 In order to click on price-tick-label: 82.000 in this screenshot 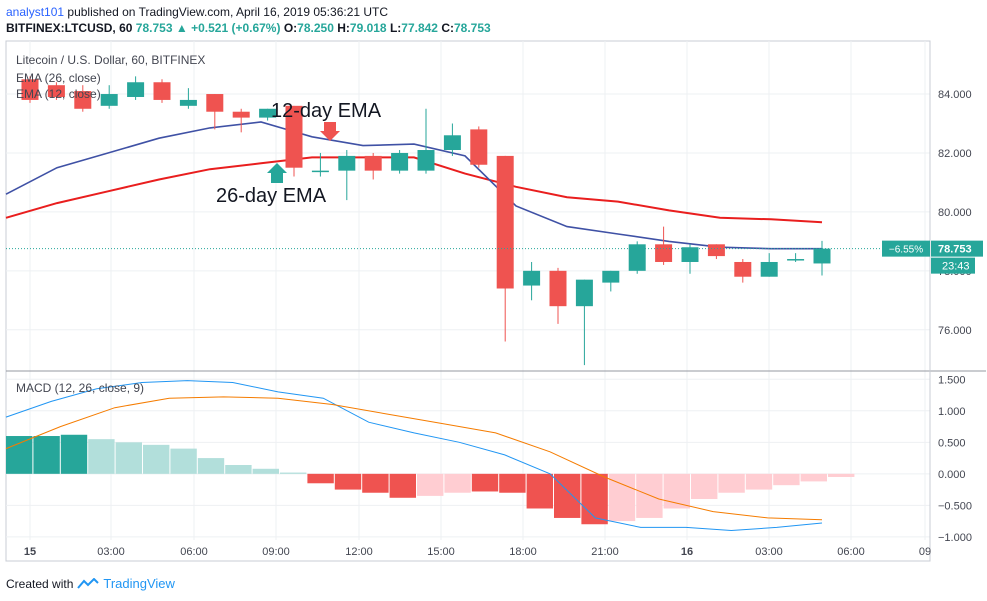, I will do `click(955, 154)`.